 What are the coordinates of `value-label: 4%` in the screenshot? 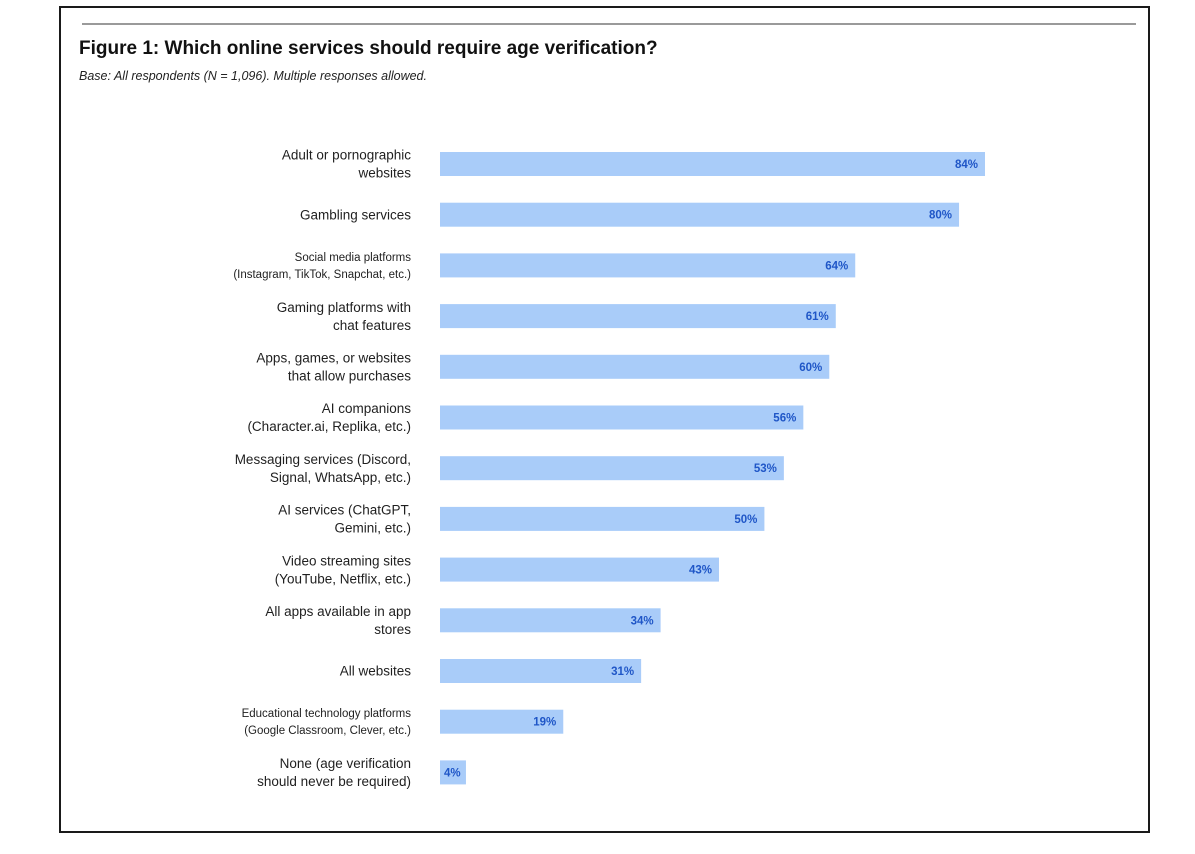 It's located at (452, 773).